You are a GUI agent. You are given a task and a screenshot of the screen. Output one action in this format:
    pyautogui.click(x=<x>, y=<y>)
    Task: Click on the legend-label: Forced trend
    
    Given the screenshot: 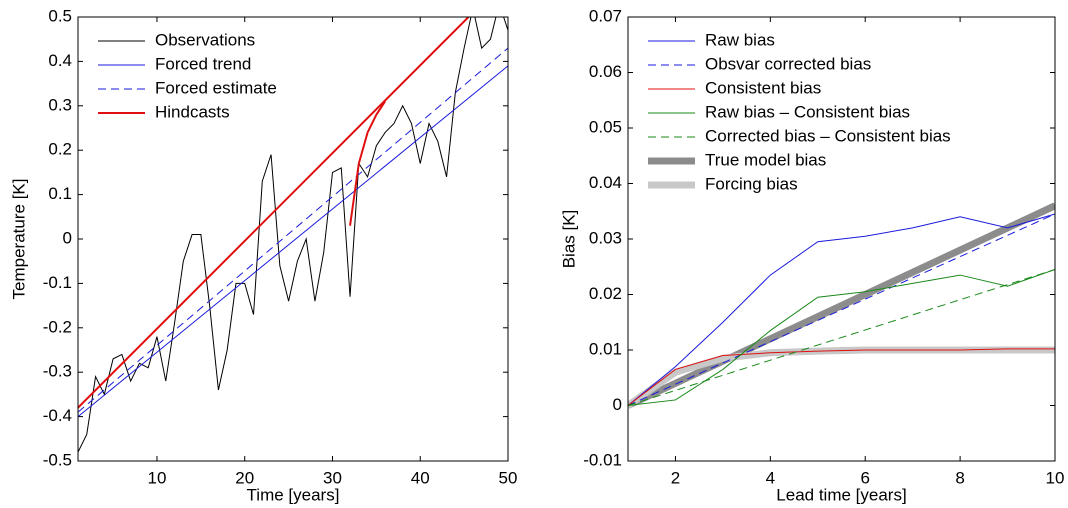 What is the action you would take?
    pyautogui.click(x=203, y=63)
    